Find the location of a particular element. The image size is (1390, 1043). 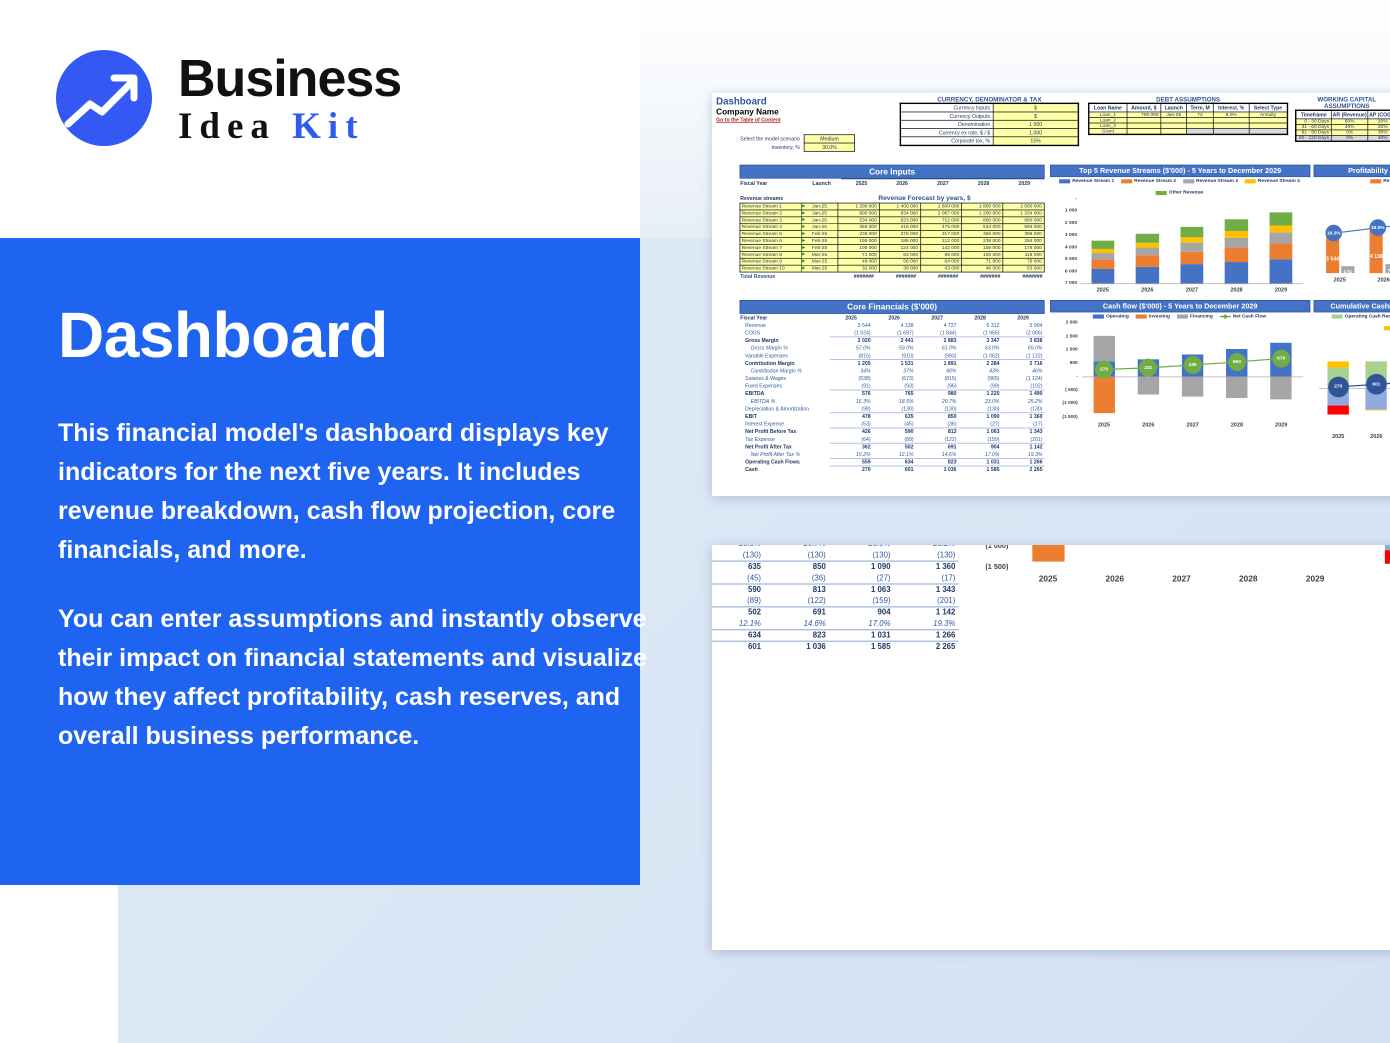

debt-cell: Loan_3 is located at coordinates (1108, 125).